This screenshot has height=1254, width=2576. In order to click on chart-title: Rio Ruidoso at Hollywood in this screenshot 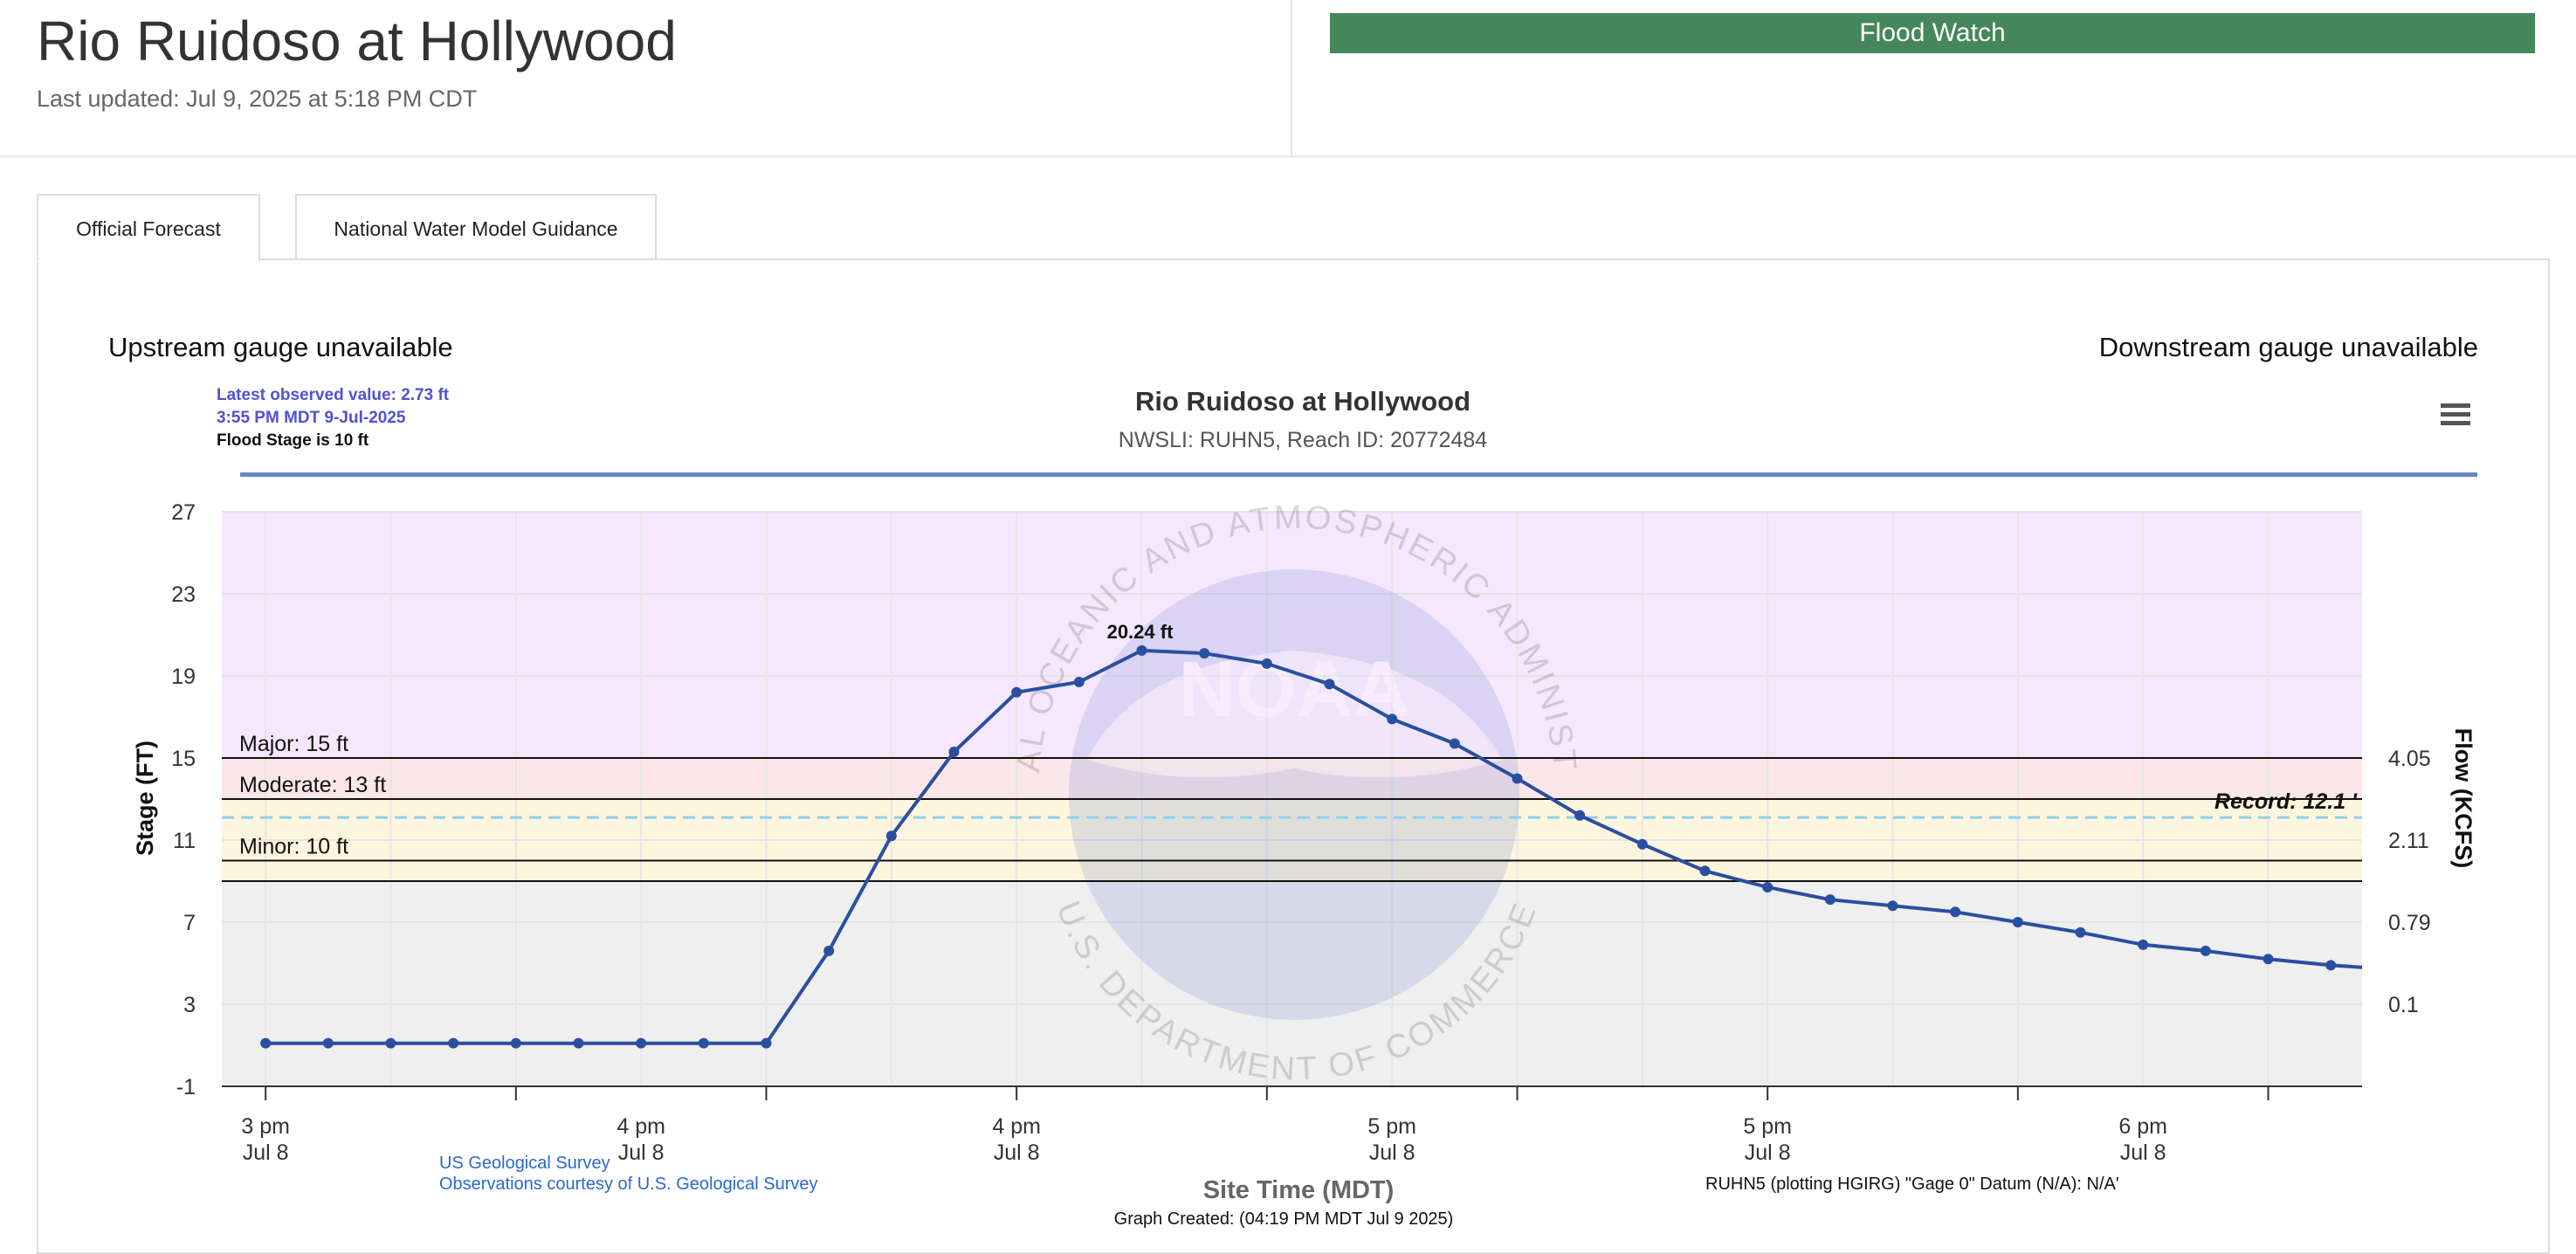, I will do `click(1303, 401)`.